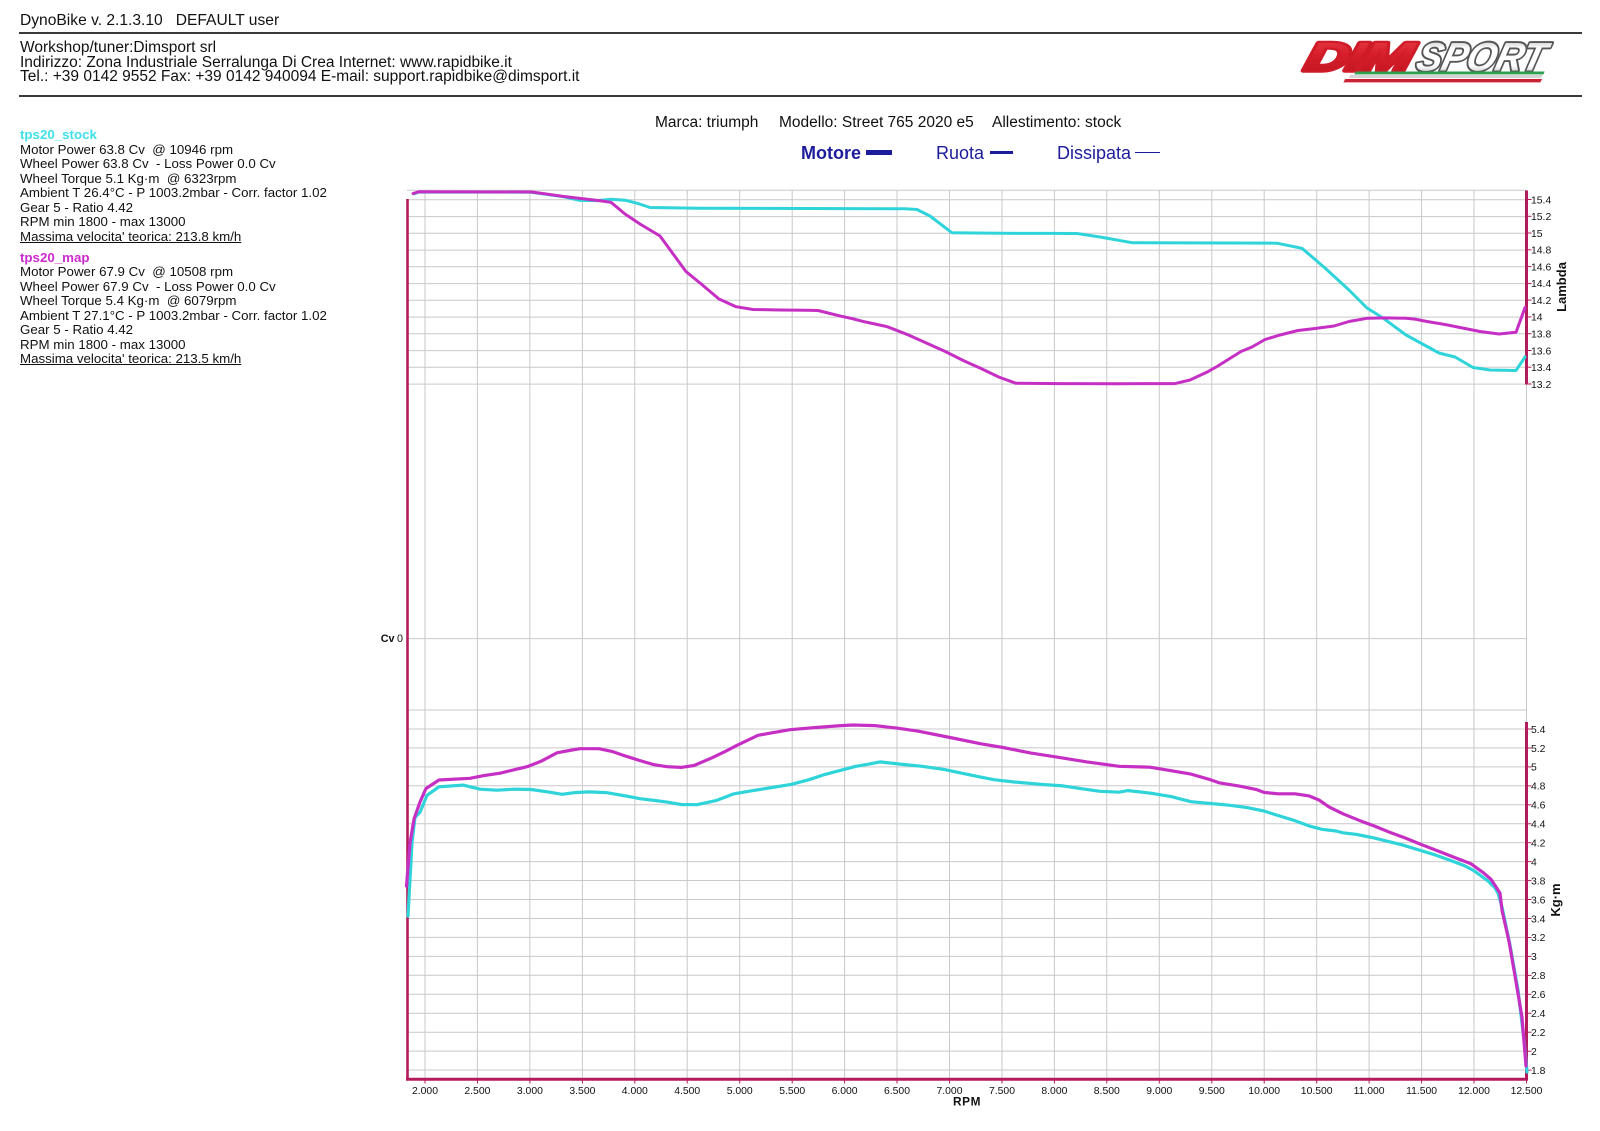 The image size is (1600, 1131). Describe the element at coordinates (1538, 938) in the screenshot. I see `svg-text: 3.2` at that location.